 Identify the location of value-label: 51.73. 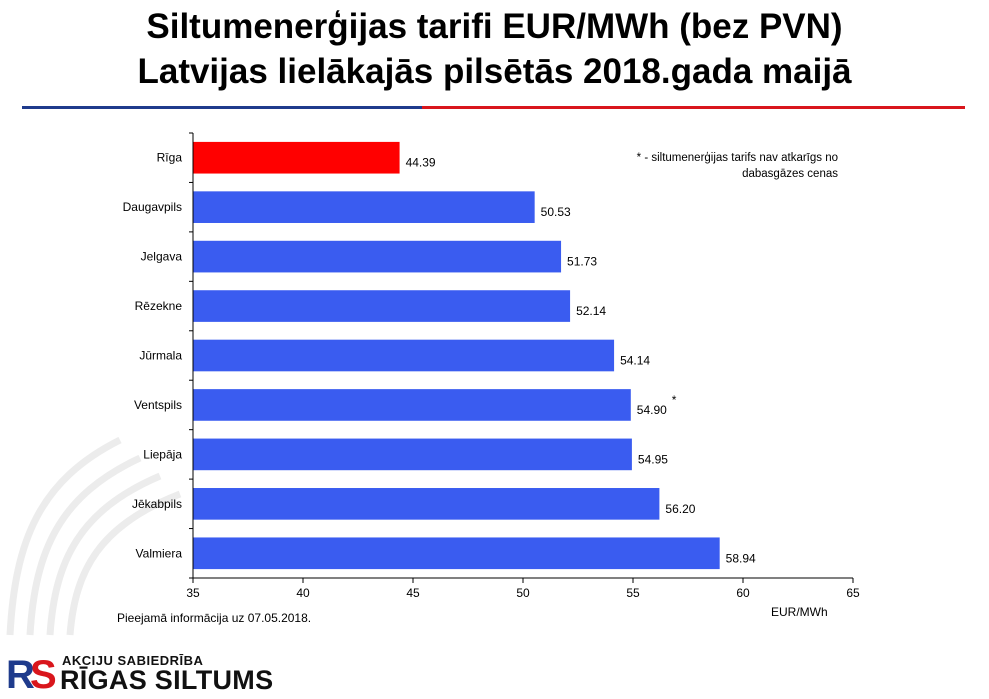
(582, 262).